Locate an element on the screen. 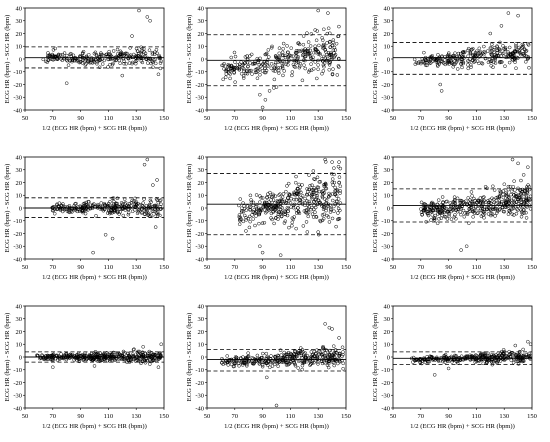 The height and width of the screenshot is (442, 550). x-tick-label: 110 is located at coordinates (291, 267).